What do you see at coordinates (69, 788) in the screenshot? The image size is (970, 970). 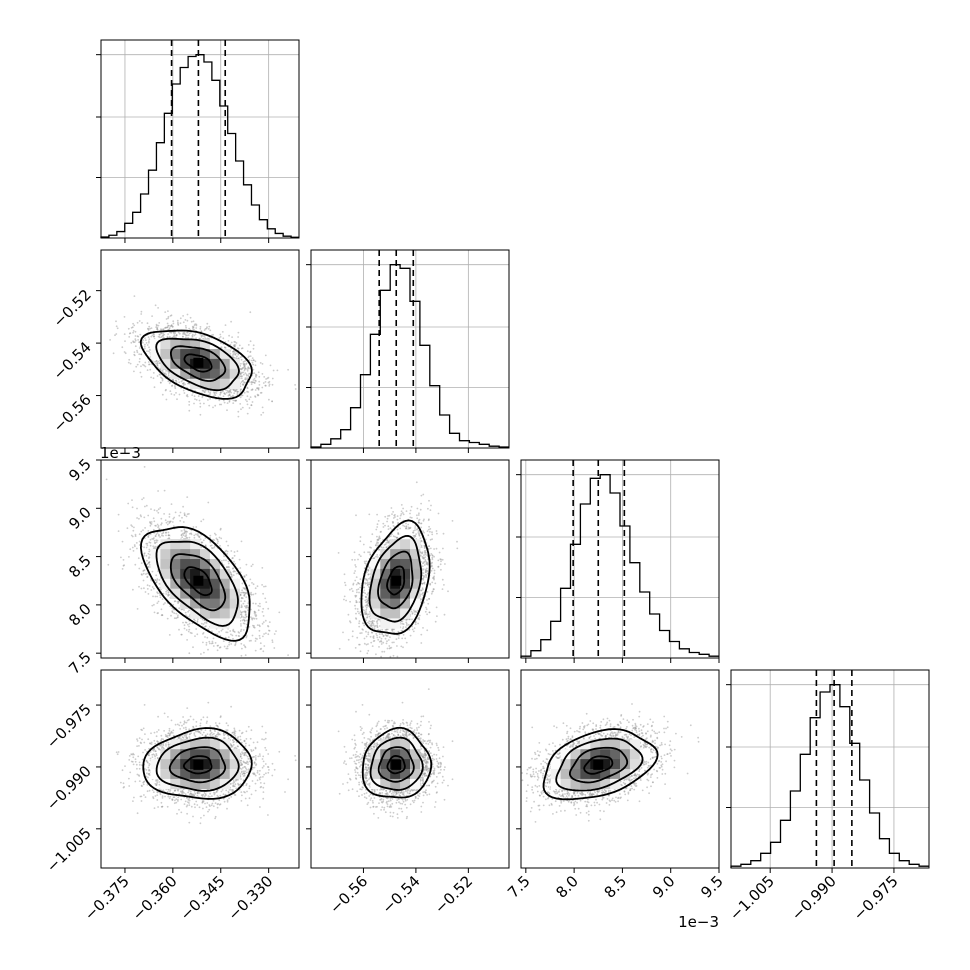 I see `y-tick-label: −0.990` at bounding box center [69, 788].